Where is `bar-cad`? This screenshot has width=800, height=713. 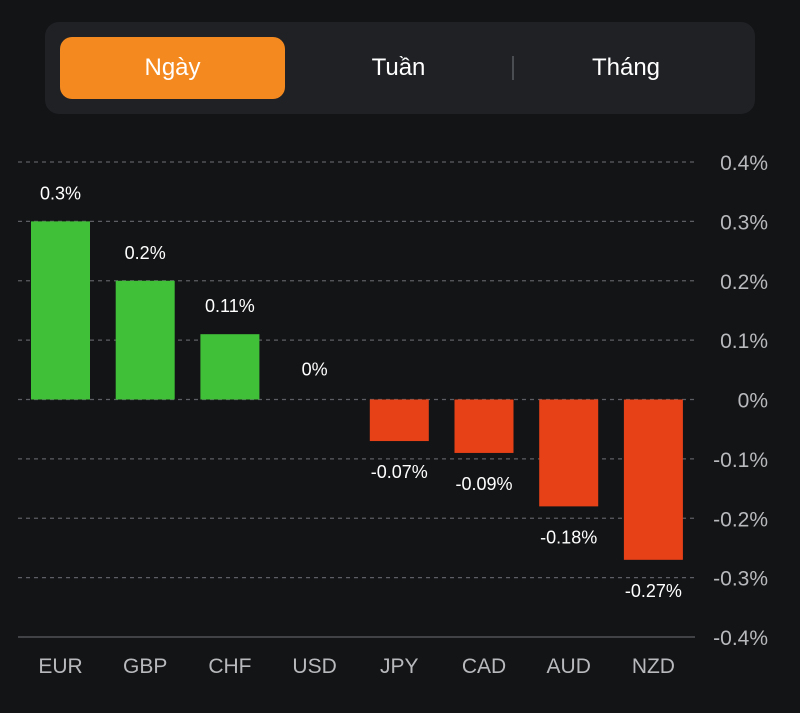 bar-cad is located at coordinates (484, 426).